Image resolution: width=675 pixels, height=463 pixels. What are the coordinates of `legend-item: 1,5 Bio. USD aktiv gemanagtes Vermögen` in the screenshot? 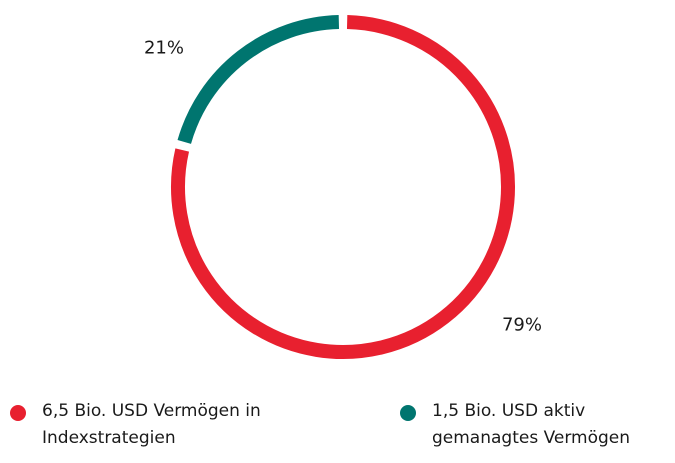 It's located at (537, 425).